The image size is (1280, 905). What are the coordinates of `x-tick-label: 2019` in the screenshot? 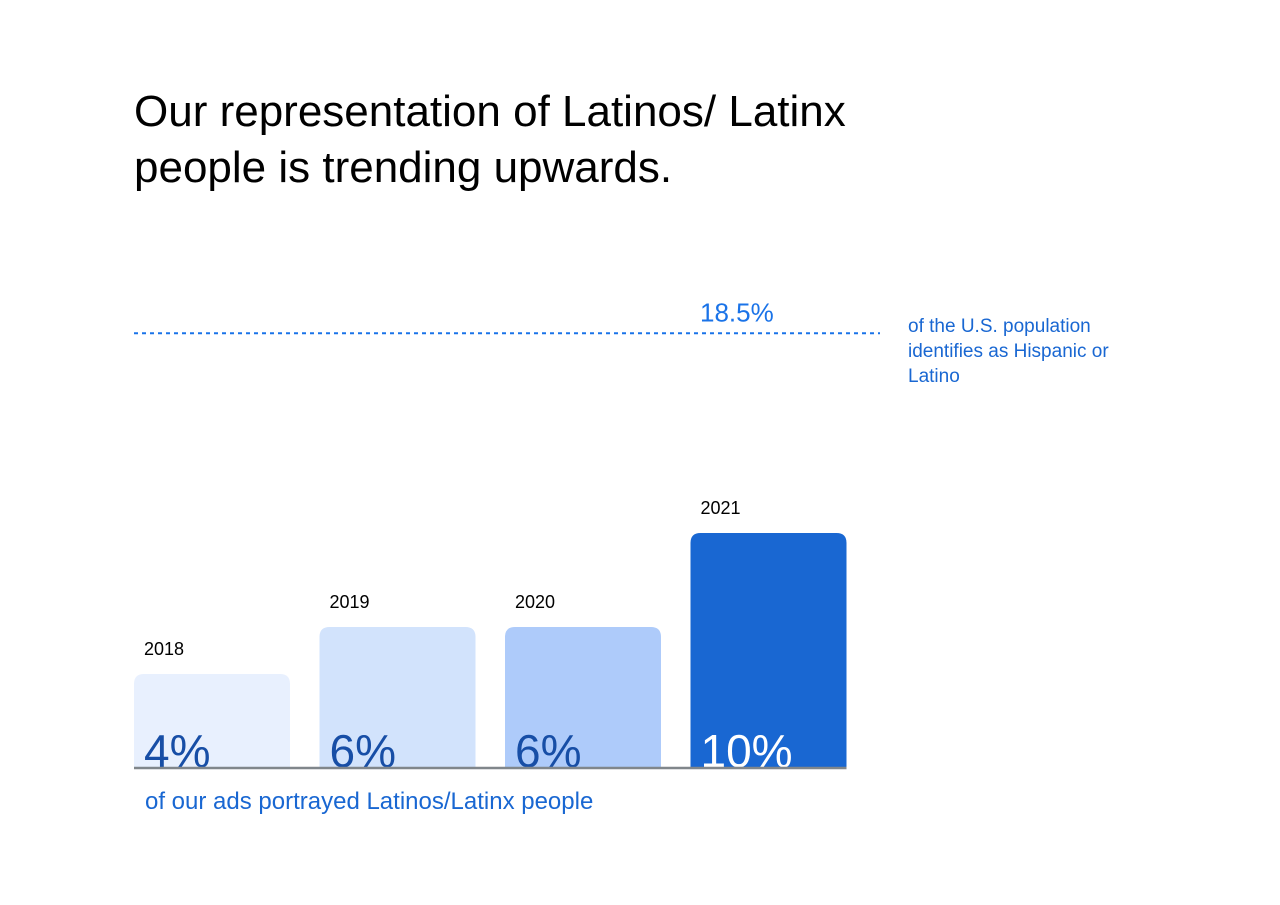 It's located at (350, 602).